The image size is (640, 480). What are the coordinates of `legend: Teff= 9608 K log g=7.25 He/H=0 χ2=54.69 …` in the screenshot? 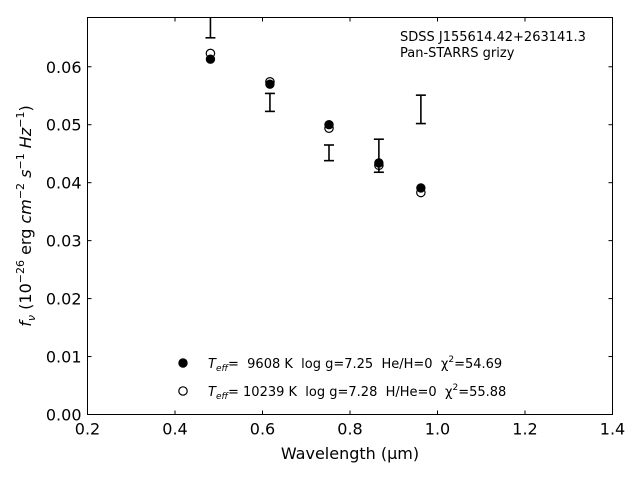 It's located at (342, 378).